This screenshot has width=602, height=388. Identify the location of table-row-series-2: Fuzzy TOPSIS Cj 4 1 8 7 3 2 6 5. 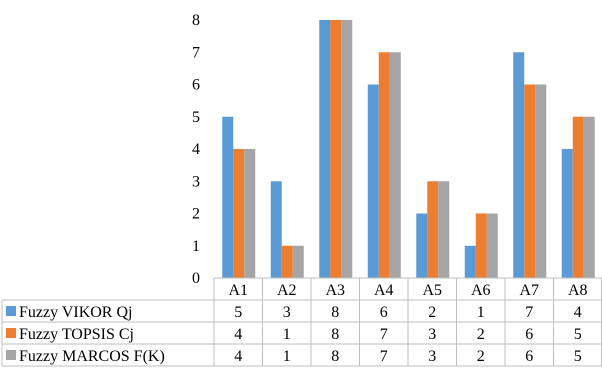
(294, 334).